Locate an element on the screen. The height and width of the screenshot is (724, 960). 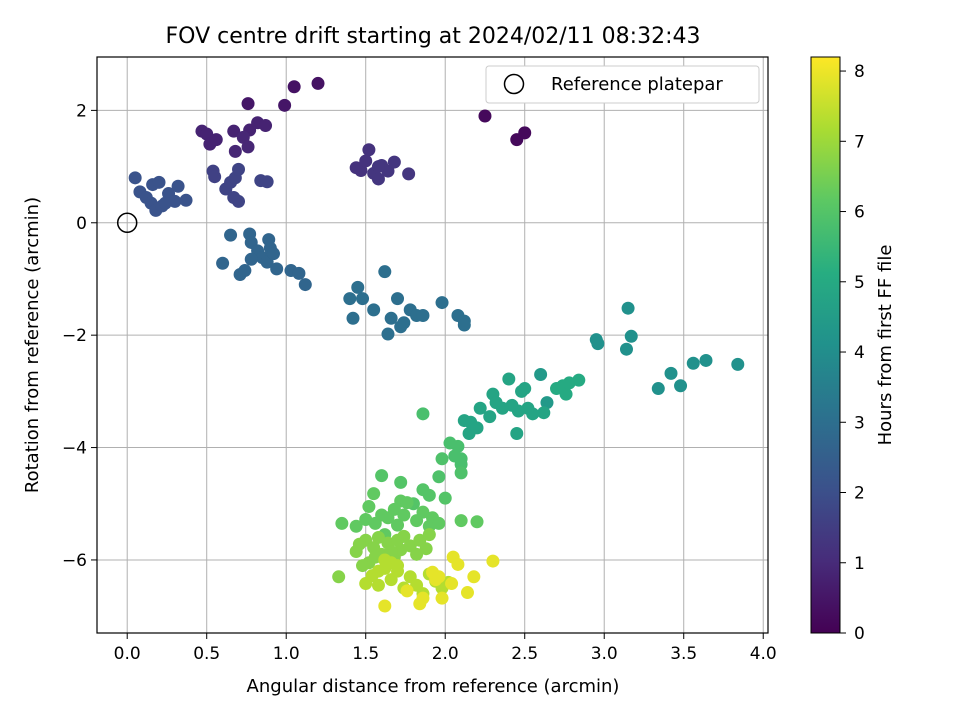
legend: Reference platepar is located at coordinates (622, 84).